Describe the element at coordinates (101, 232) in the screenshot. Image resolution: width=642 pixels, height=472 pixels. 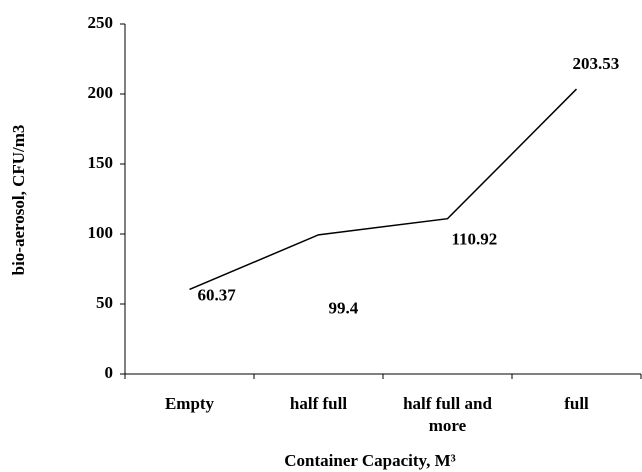
I see `y-tick-label: 100` at that location.